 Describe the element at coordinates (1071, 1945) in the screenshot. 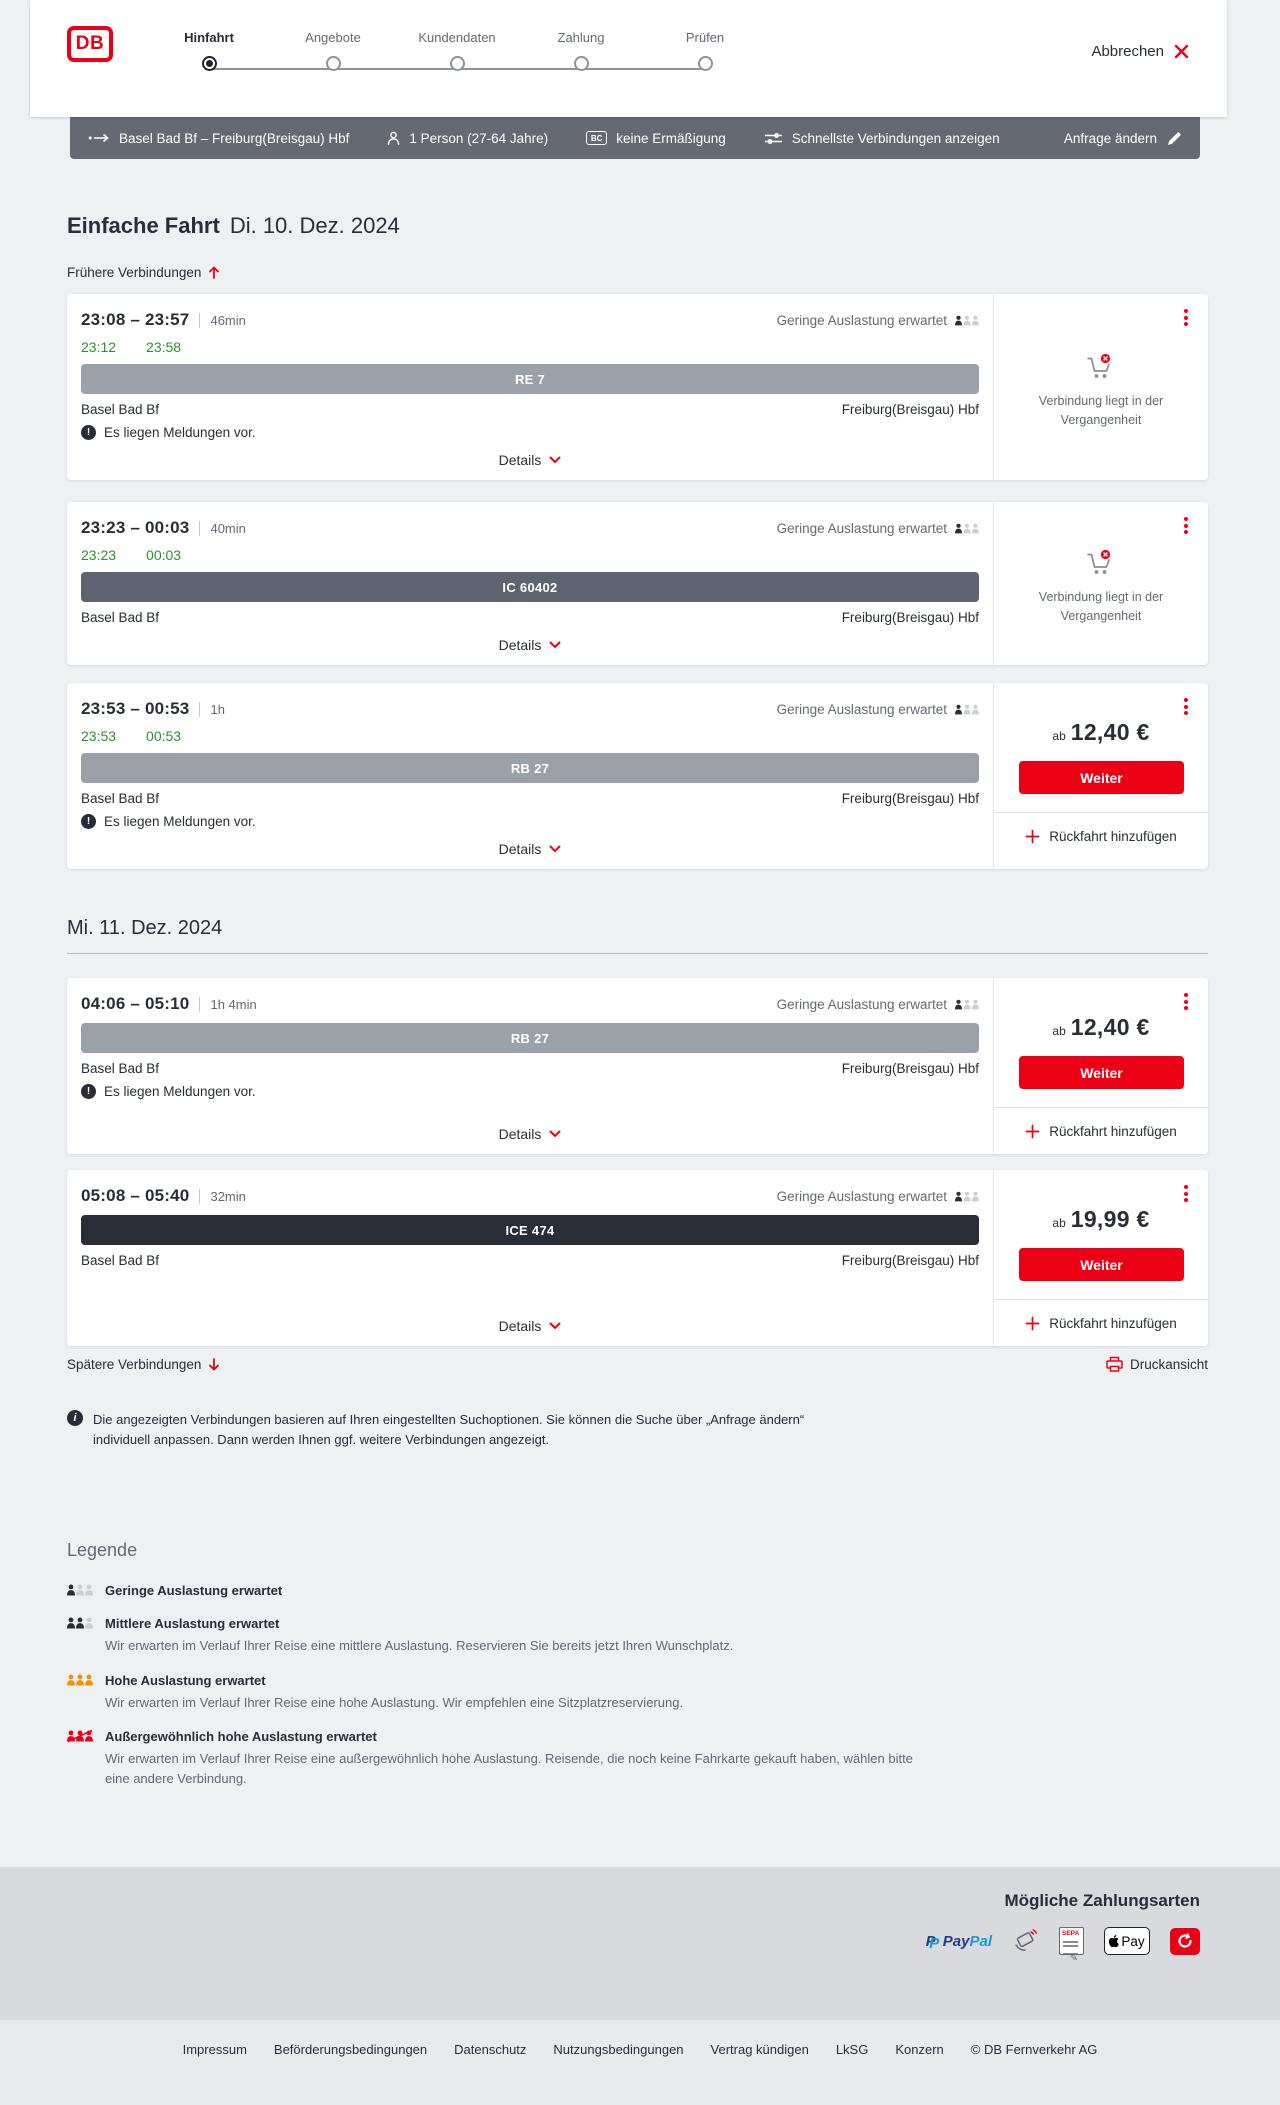

I see `sepa-lastschrift-icon: SEPA ✎` at that location.